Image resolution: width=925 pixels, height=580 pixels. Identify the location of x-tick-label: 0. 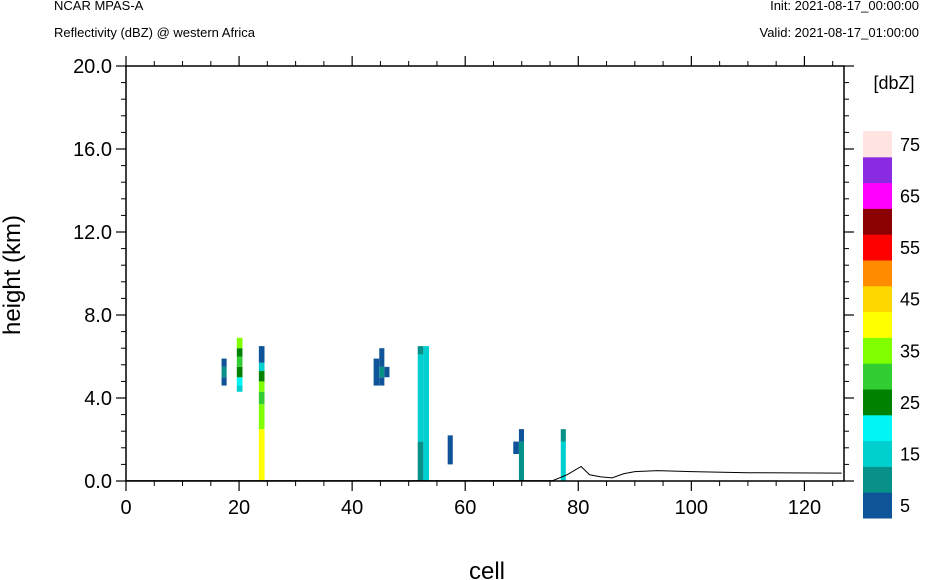
(125, 508).